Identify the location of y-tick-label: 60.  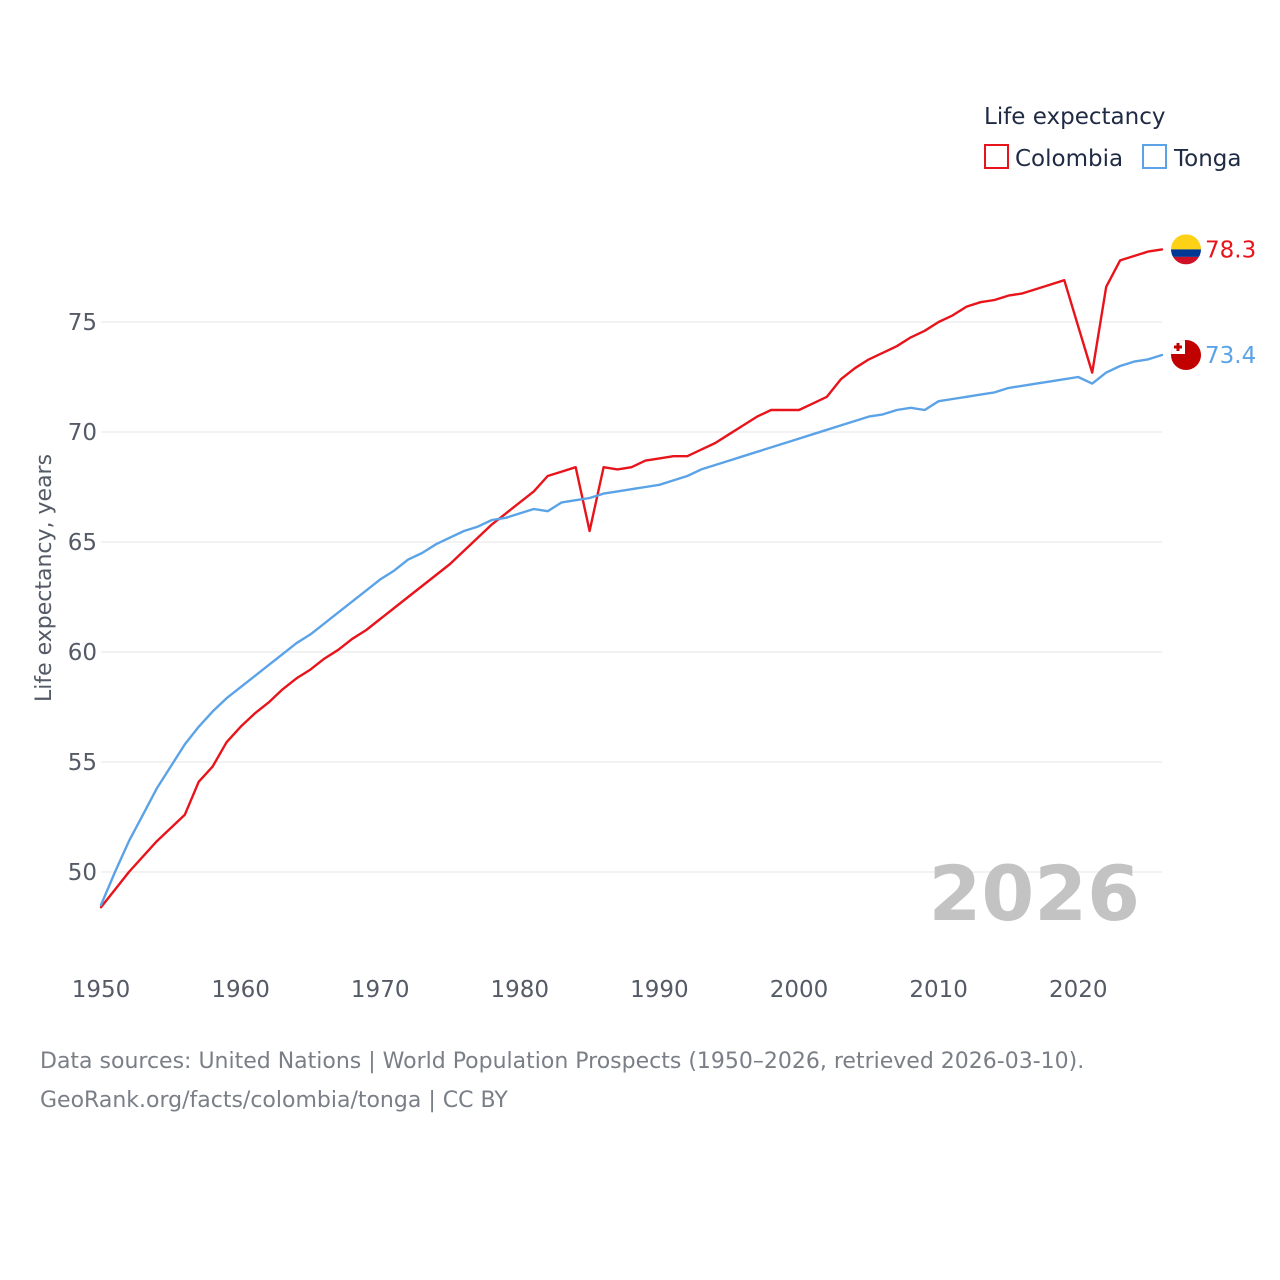
(82, 653).